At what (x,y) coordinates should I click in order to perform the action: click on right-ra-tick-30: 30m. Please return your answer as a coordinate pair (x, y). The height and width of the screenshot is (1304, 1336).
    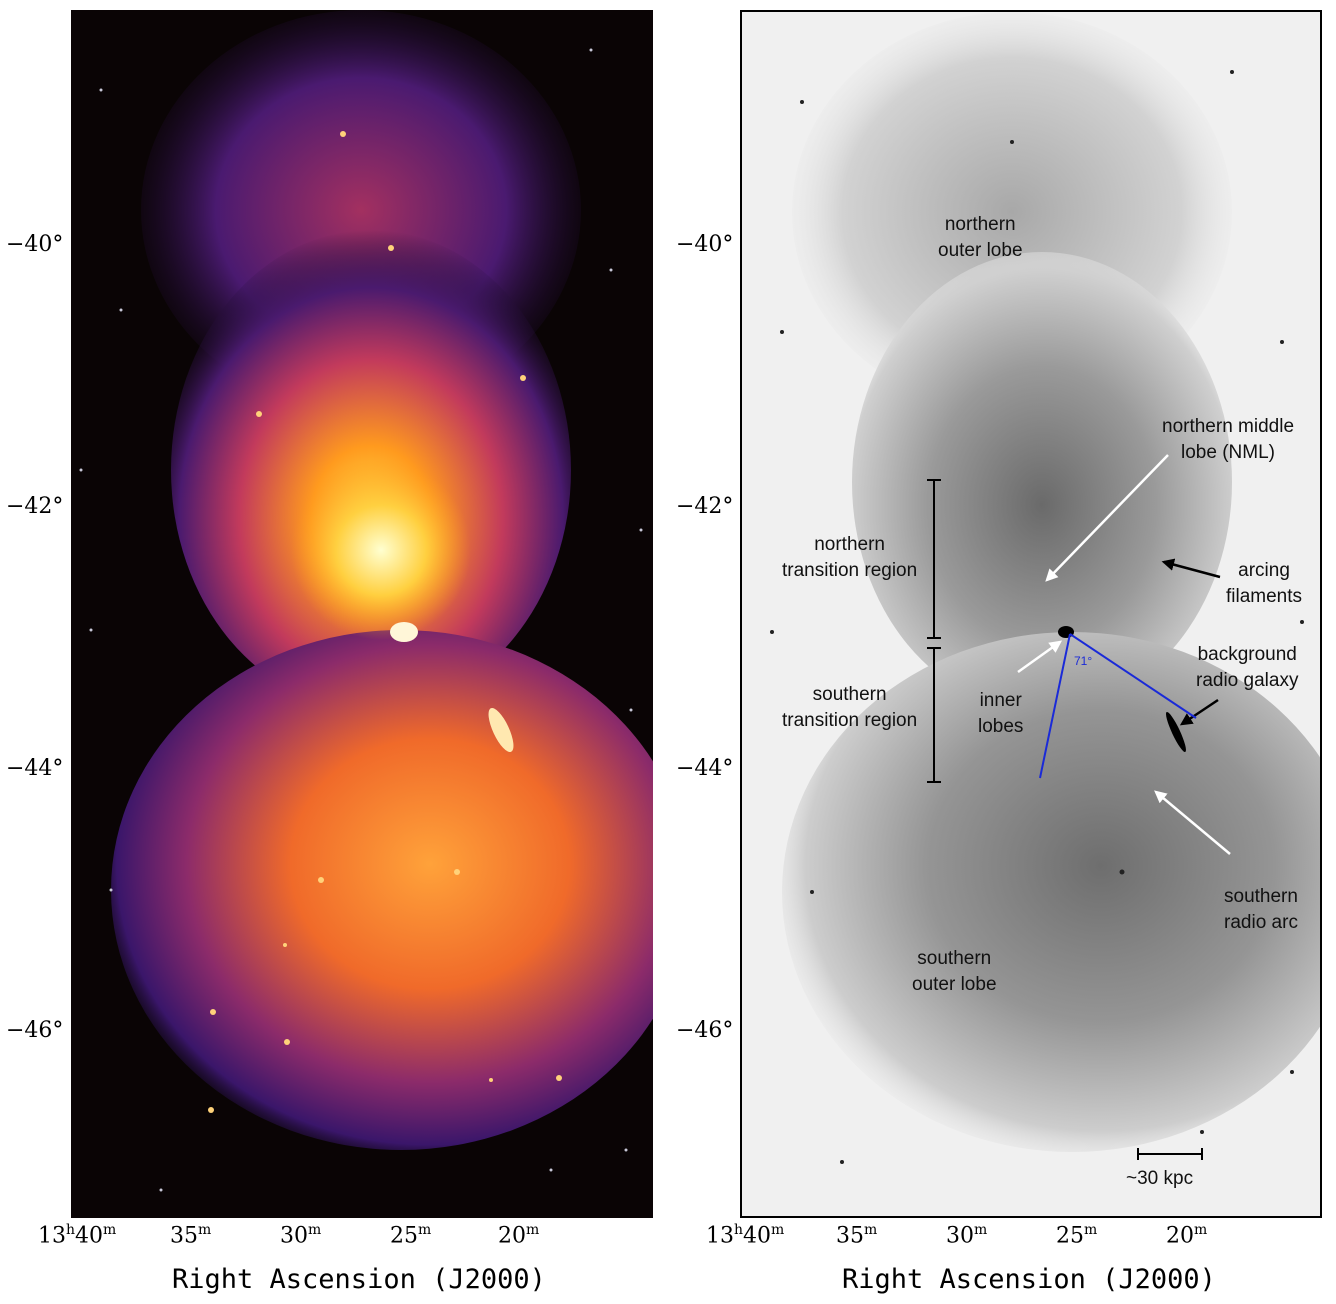
    Looking at the image, I should click on (967, 1235).